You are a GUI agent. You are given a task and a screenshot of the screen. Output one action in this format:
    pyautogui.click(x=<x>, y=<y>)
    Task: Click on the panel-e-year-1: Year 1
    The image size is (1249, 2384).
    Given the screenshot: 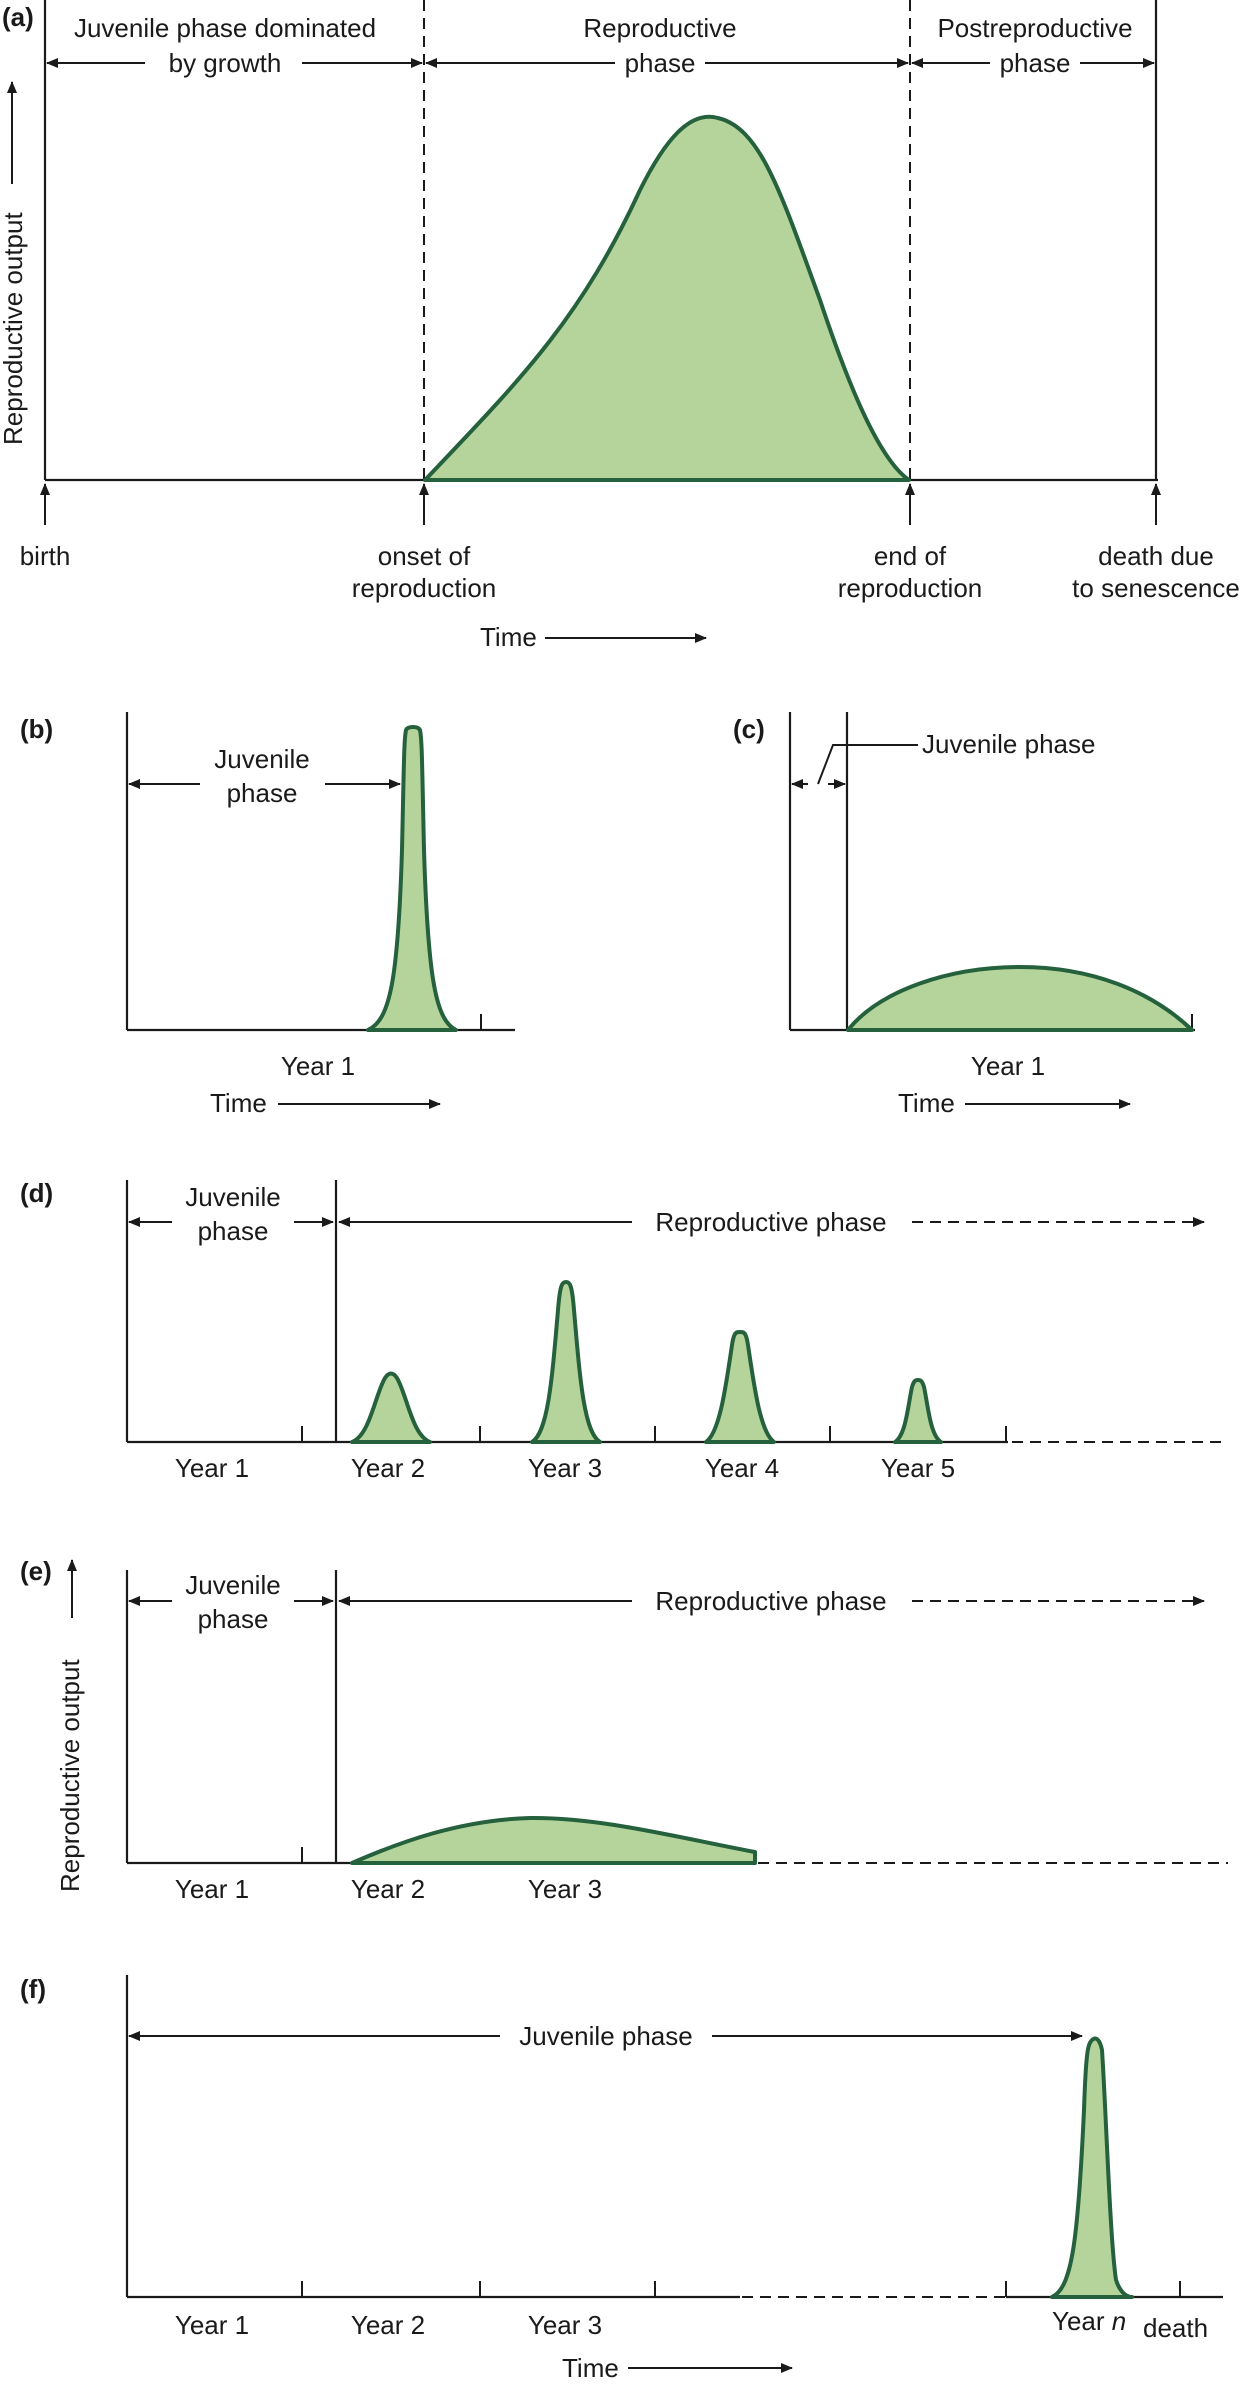 What is the action you would take?
    pyautogui.click(x=212, y=1889)
    